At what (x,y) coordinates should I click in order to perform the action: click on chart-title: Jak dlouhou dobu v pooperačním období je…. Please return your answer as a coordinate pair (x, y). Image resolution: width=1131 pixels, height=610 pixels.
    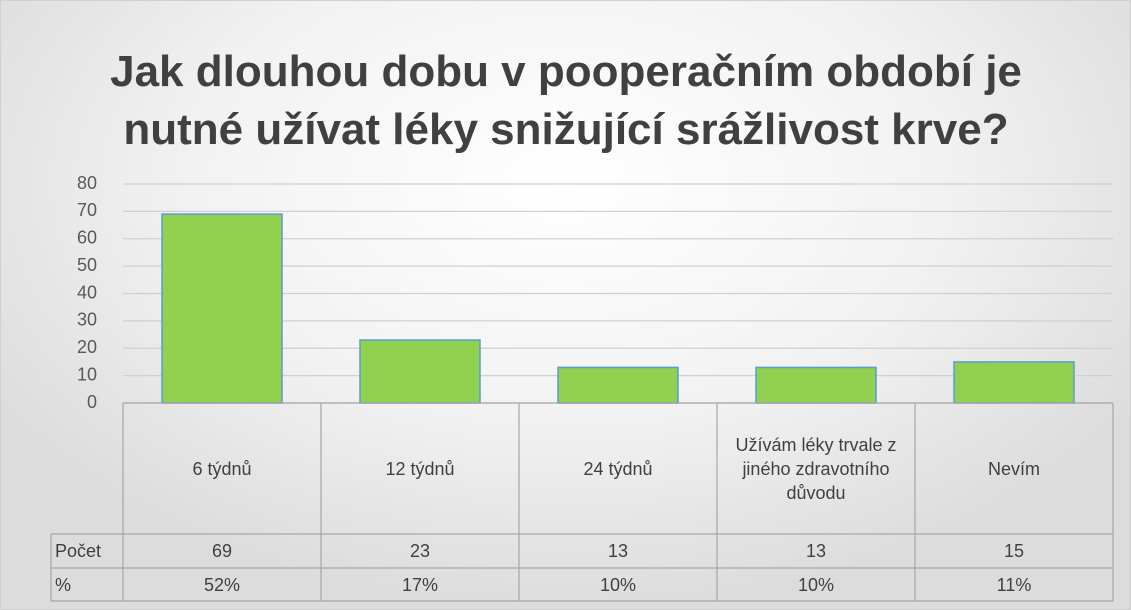
    Looking at the image, I should click on (566, 100).